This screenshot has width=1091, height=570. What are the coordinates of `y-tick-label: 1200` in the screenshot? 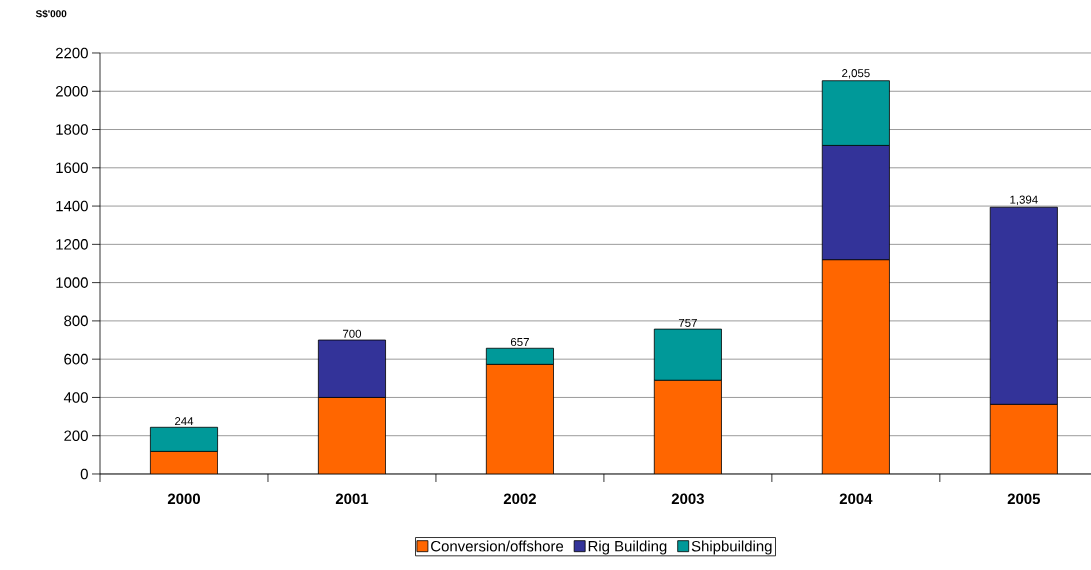 It's located at (72, 244).